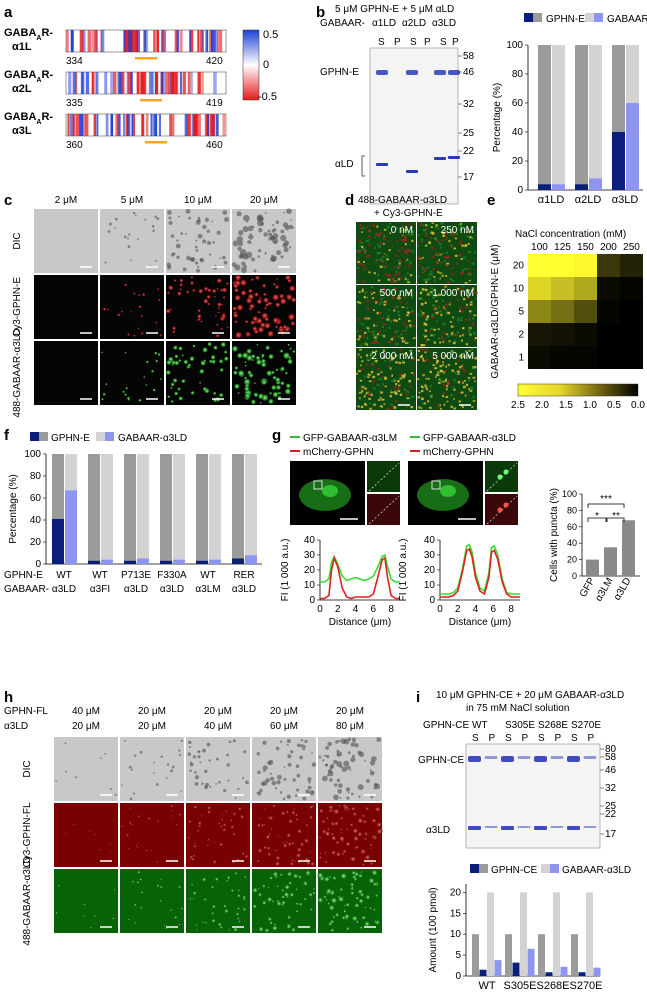  Describe the element at coordinates (151, 100) in the screenshot. I see `a-motif-marker` at that location.